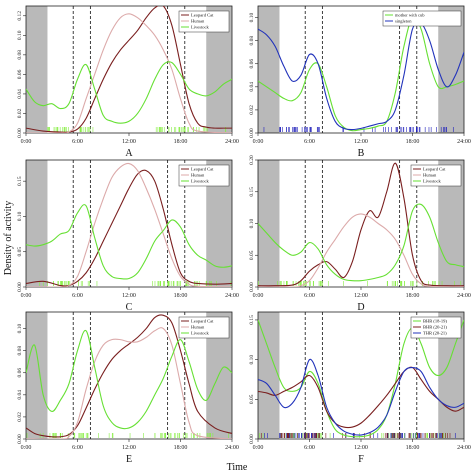  What do you see at coordinates (435, 333) in the screenshot?
I see `legend-entry: THR (20-21)` at bounding box center [435, 333].